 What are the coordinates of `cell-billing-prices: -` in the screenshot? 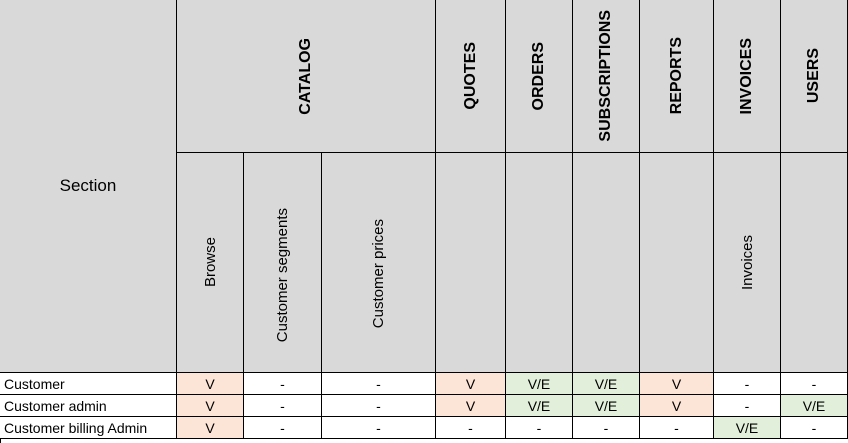 It's located at (379, 428).